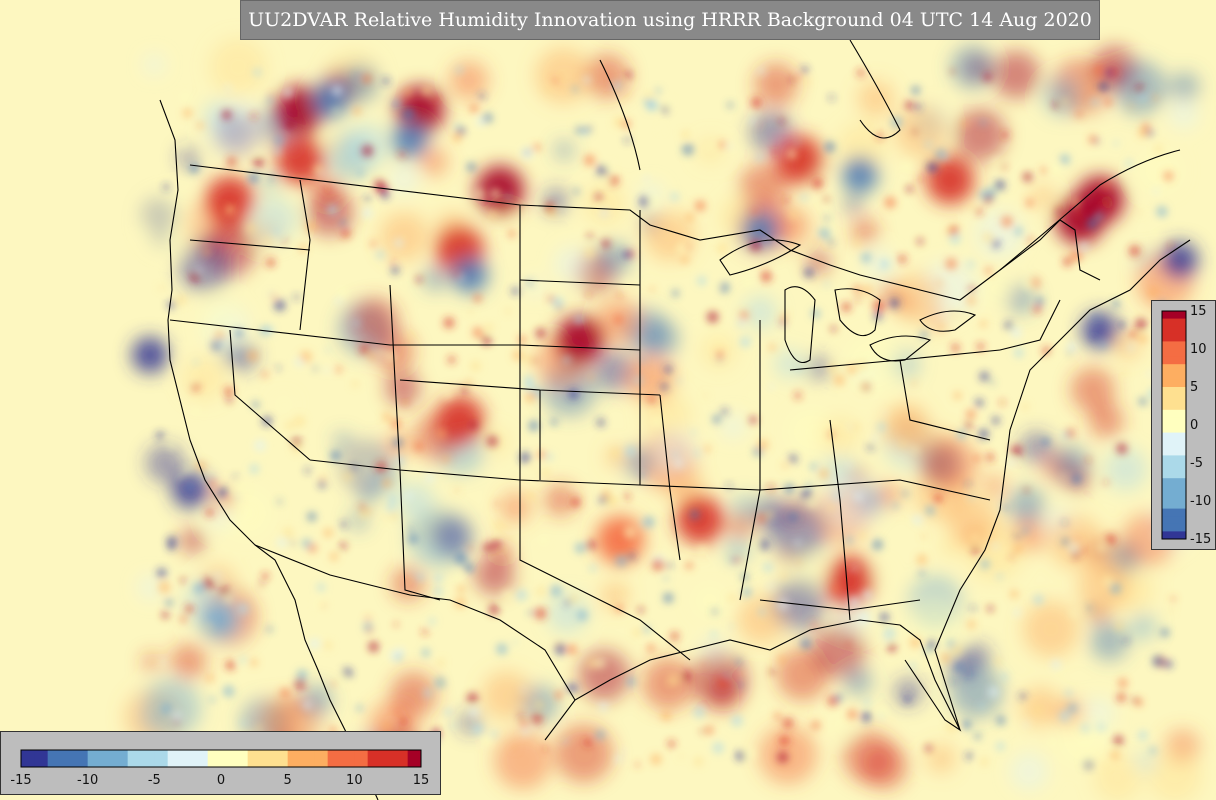 The image size is (1216, 800). I want to click on colorbar-horizontal: -15 -10 -5 0 5 10 15, so click(220, 763).